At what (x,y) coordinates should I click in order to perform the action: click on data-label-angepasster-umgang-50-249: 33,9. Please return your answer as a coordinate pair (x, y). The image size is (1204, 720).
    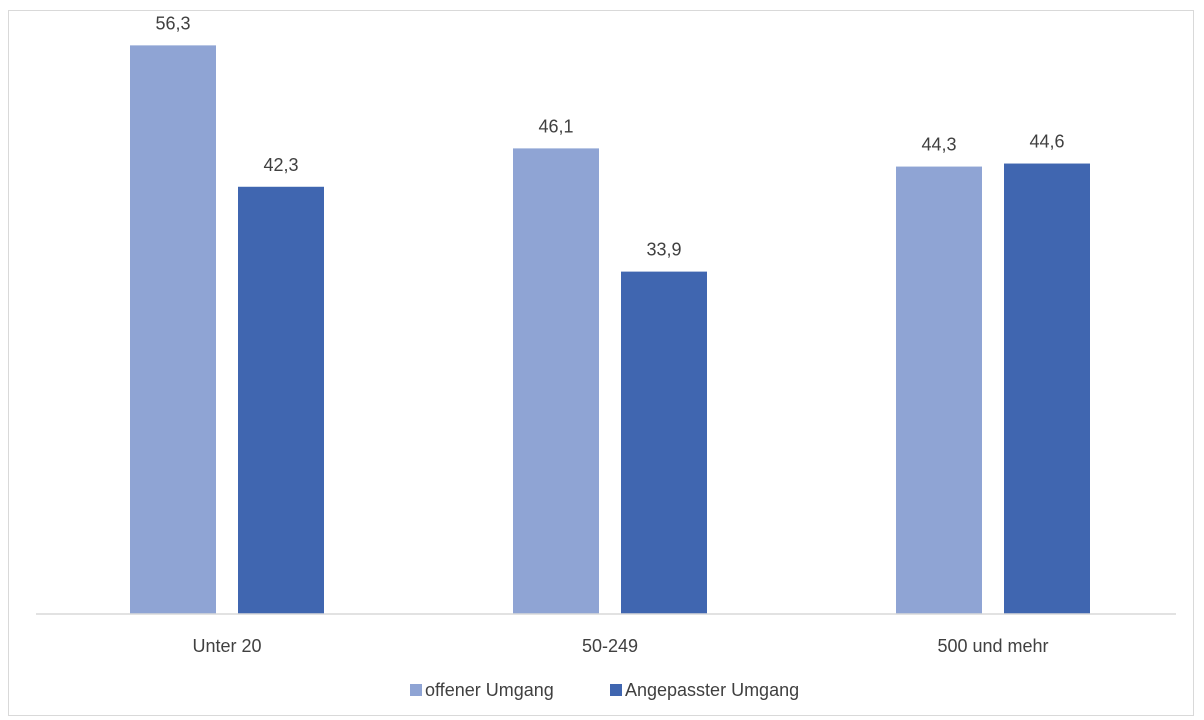
    Looking at the image, I should click on (663, 250).